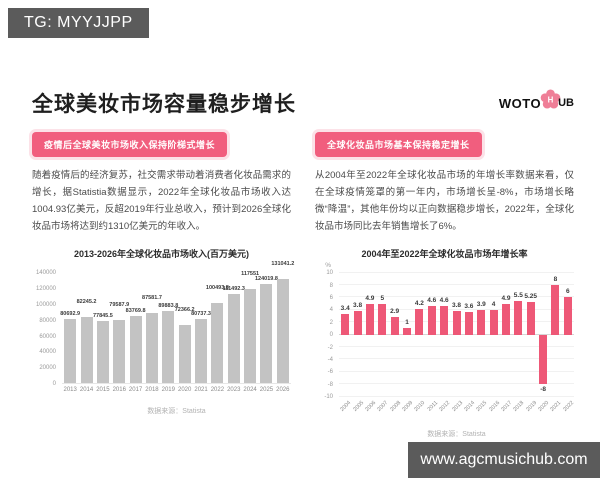  Describe the element at coordinates (420, 406) in the screenshot. I see `x-axis-label: 2010` at that location.